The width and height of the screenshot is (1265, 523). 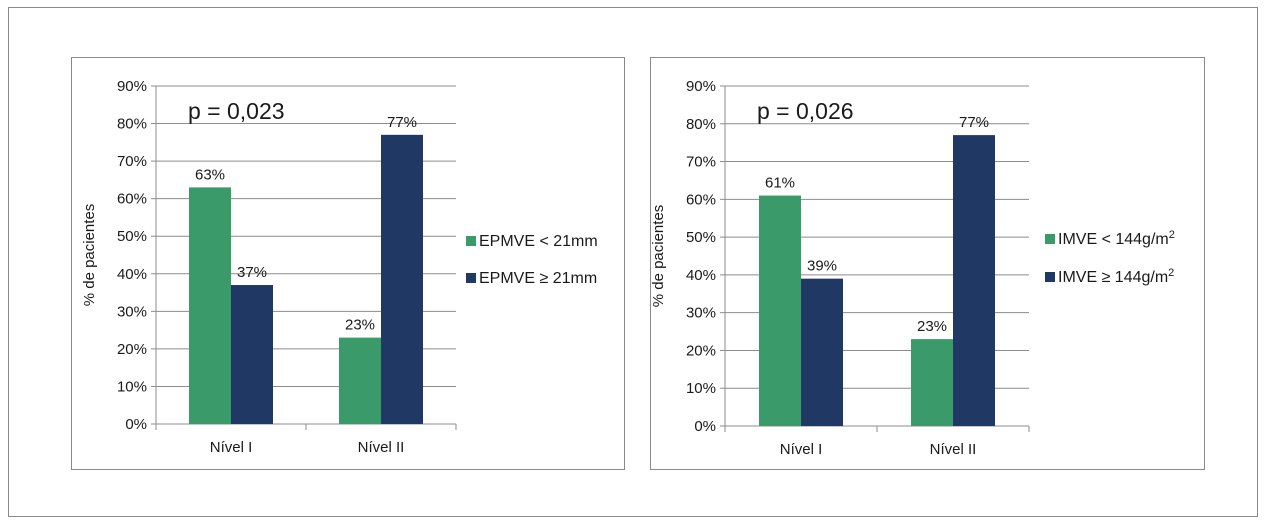 I want to click on legend-label: IMVE ≥ 144g/m2, so click(x=1116, y=276).